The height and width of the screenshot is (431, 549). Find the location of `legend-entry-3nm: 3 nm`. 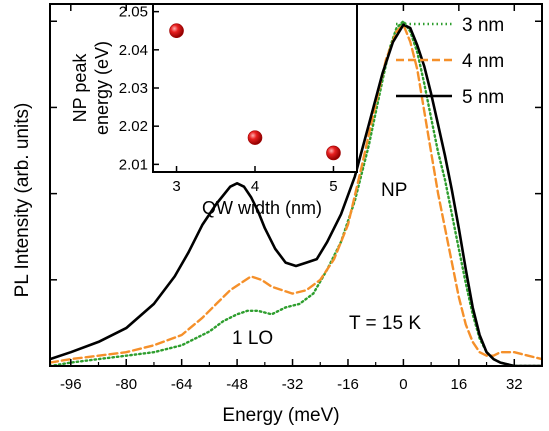

legend-entry-3nm: 3 nm is located at coordinates (450, 25).